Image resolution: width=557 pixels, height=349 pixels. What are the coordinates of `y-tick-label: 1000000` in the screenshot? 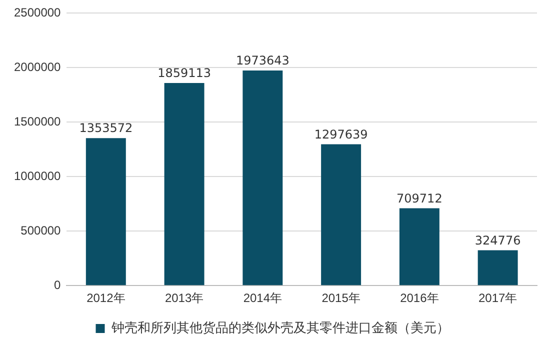 It's located at (38, 175).